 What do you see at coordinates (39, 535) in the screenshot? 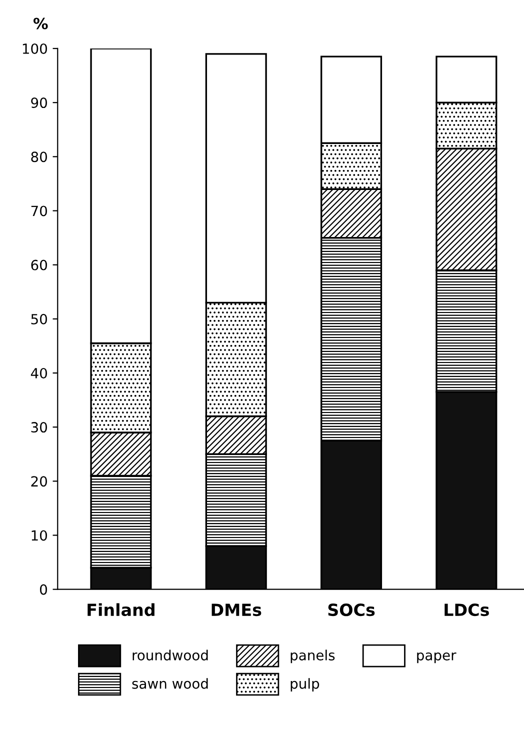
I see `y-tick-label: 10` at bounding box center [39, 535].